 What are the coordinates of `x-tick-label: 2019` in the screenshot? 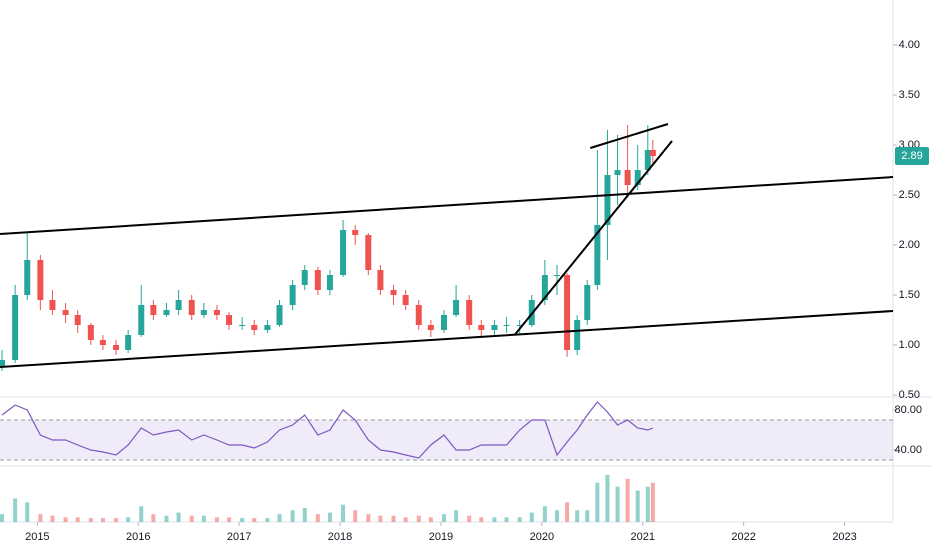 It's located at (441, 537).